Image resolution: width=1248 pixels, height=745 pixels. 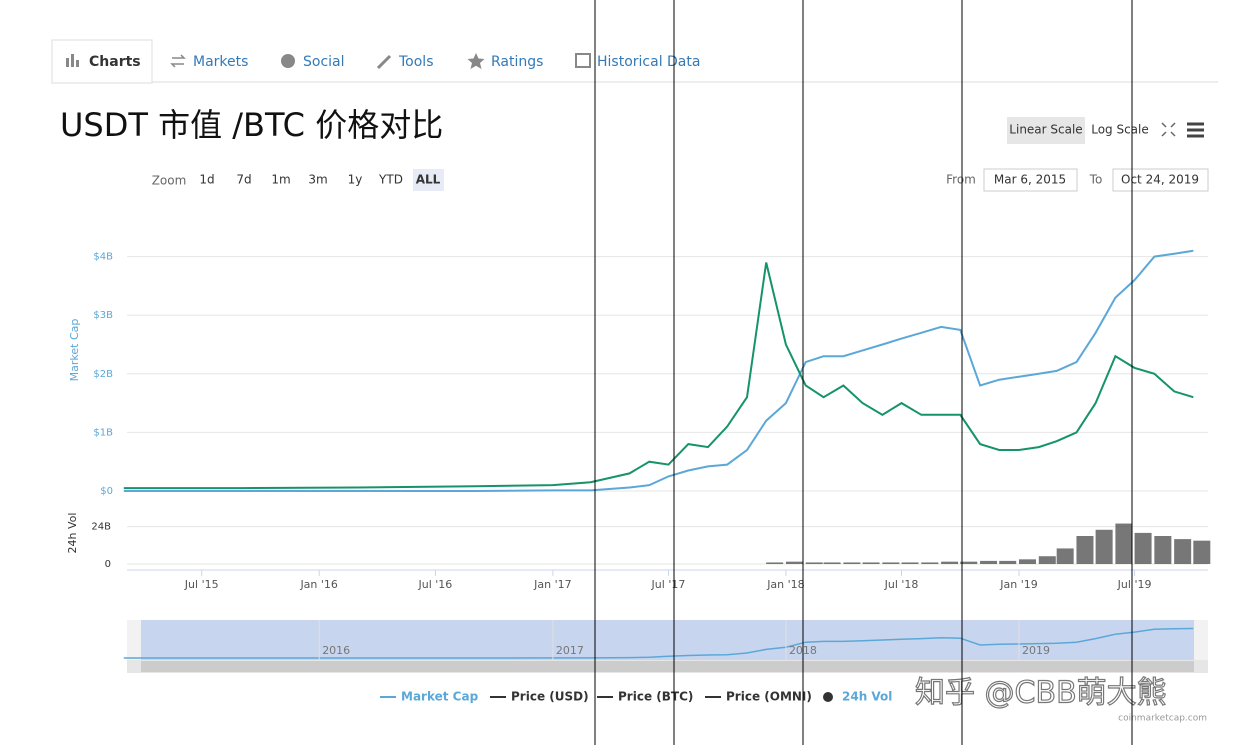 I want to click on to-label: To, so click(x=1096, y=180).